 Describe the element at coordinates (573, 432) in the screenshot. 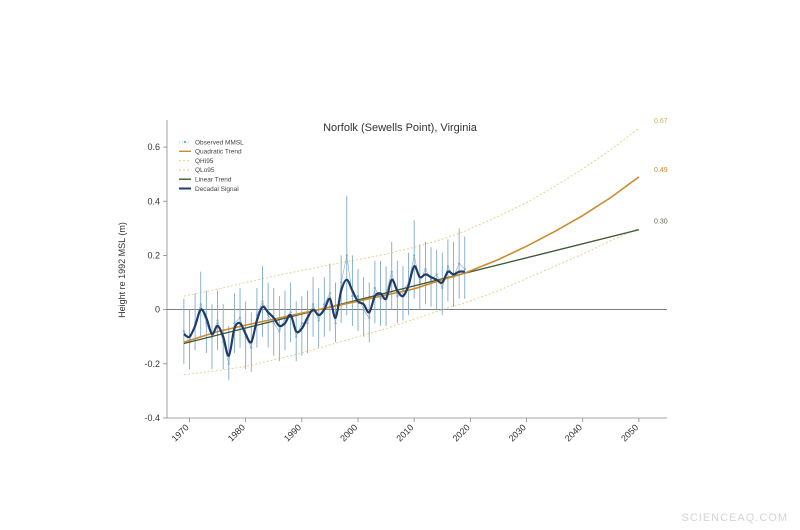

I see `x-tick-label: 2040` at that location.